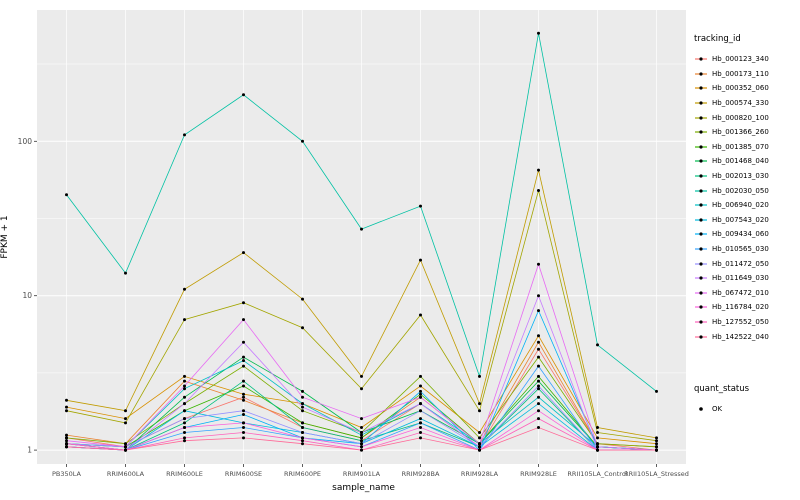  Describe the element at coordinates (302, 474) in the screenshot. I see `x-tick-label: RRIM600PE` at that location.